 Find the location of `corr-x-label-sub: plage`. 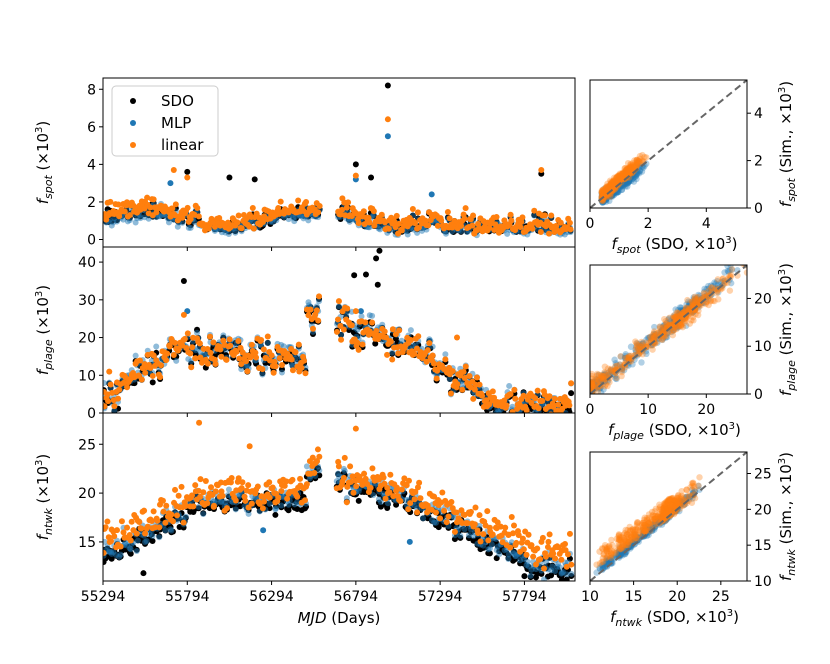

corr-x-label-sub: plage is located at coordinates (628, 435).